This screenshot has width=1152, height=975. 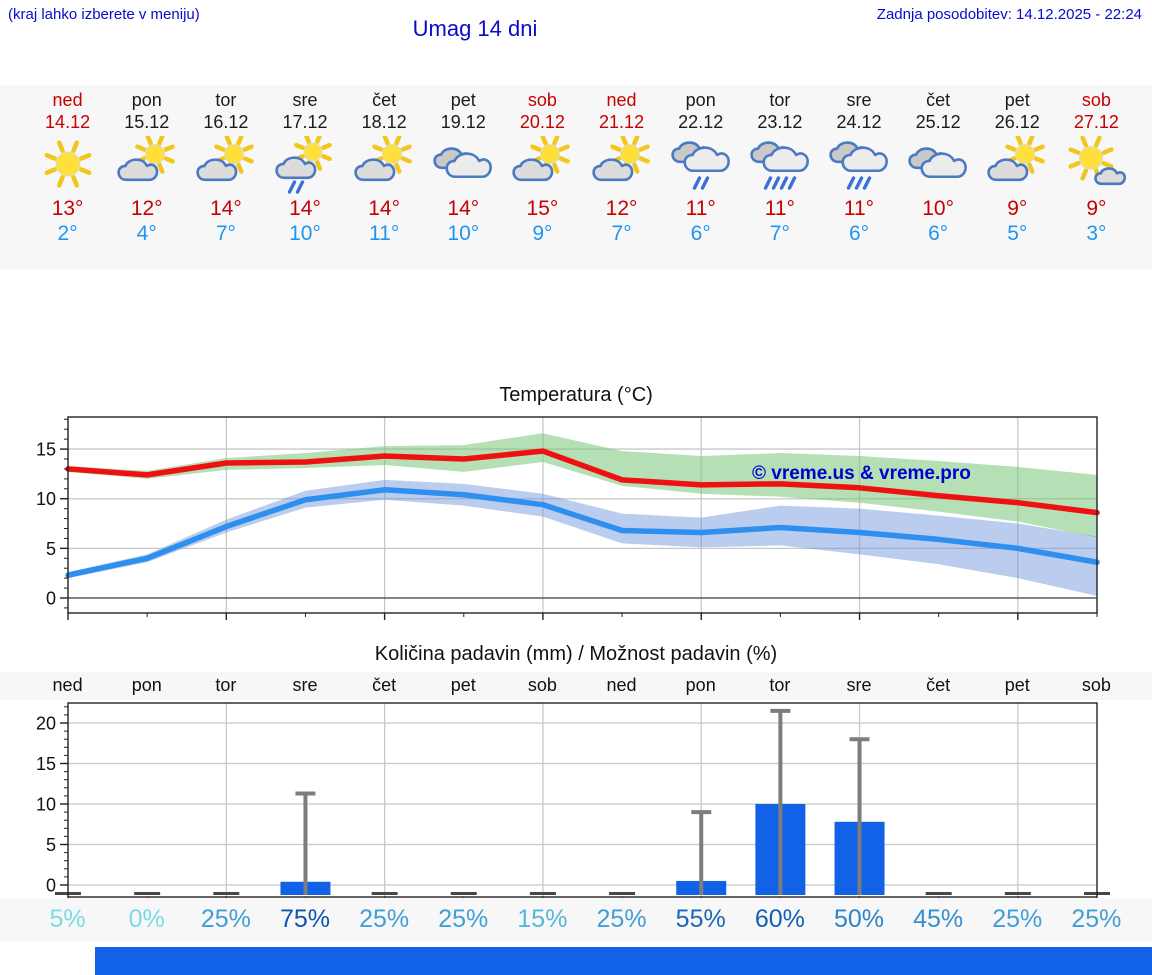 I want to click on day-date: 25.12, so click(x=938, y=122).